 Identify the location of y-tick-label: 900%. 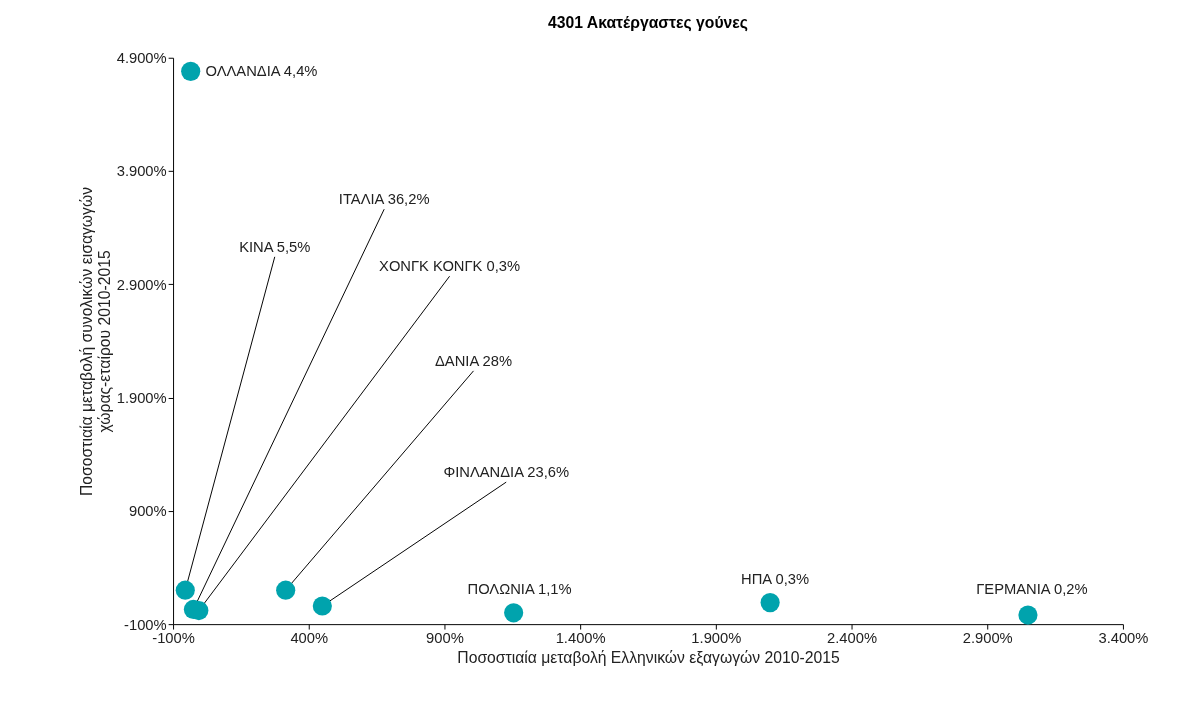
(147, 511).